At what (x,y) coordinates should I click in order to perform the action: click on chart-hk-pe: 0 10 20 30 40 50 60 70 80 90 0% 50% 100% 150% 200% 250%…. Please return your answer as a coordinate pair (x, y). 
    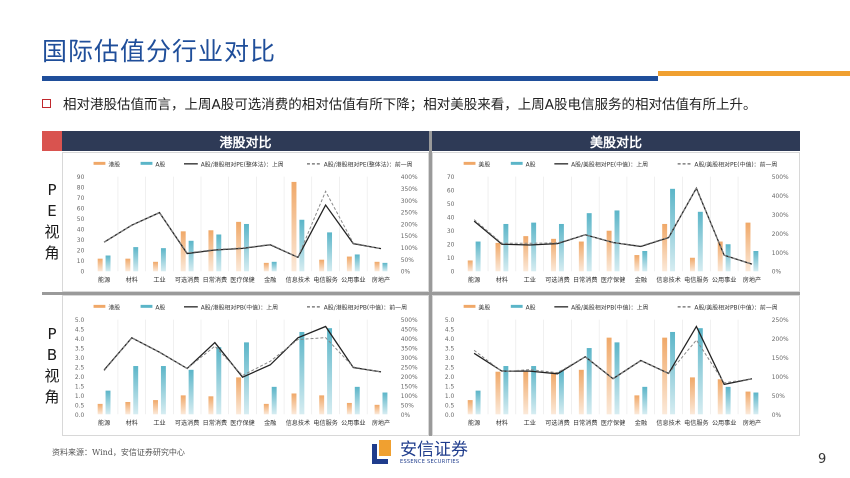
    Looking at the image, I should click on (245, 222).